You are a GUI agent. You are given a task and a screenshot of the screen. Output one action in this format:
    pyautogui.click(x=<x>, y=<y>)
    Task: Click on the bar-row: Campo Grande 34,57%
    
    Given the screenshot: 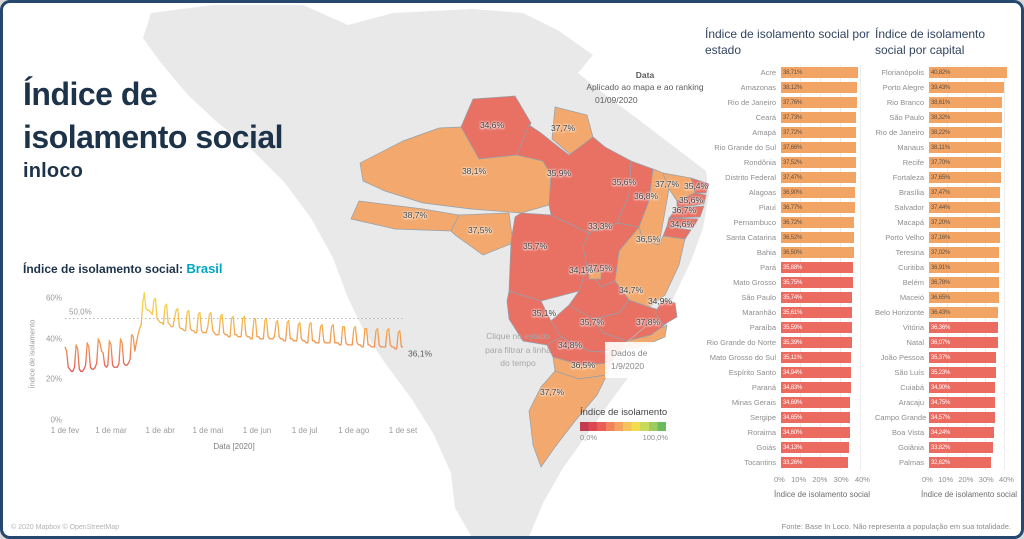 What is the action you would take?
    pyautogui.click(x=945, y=417)
    